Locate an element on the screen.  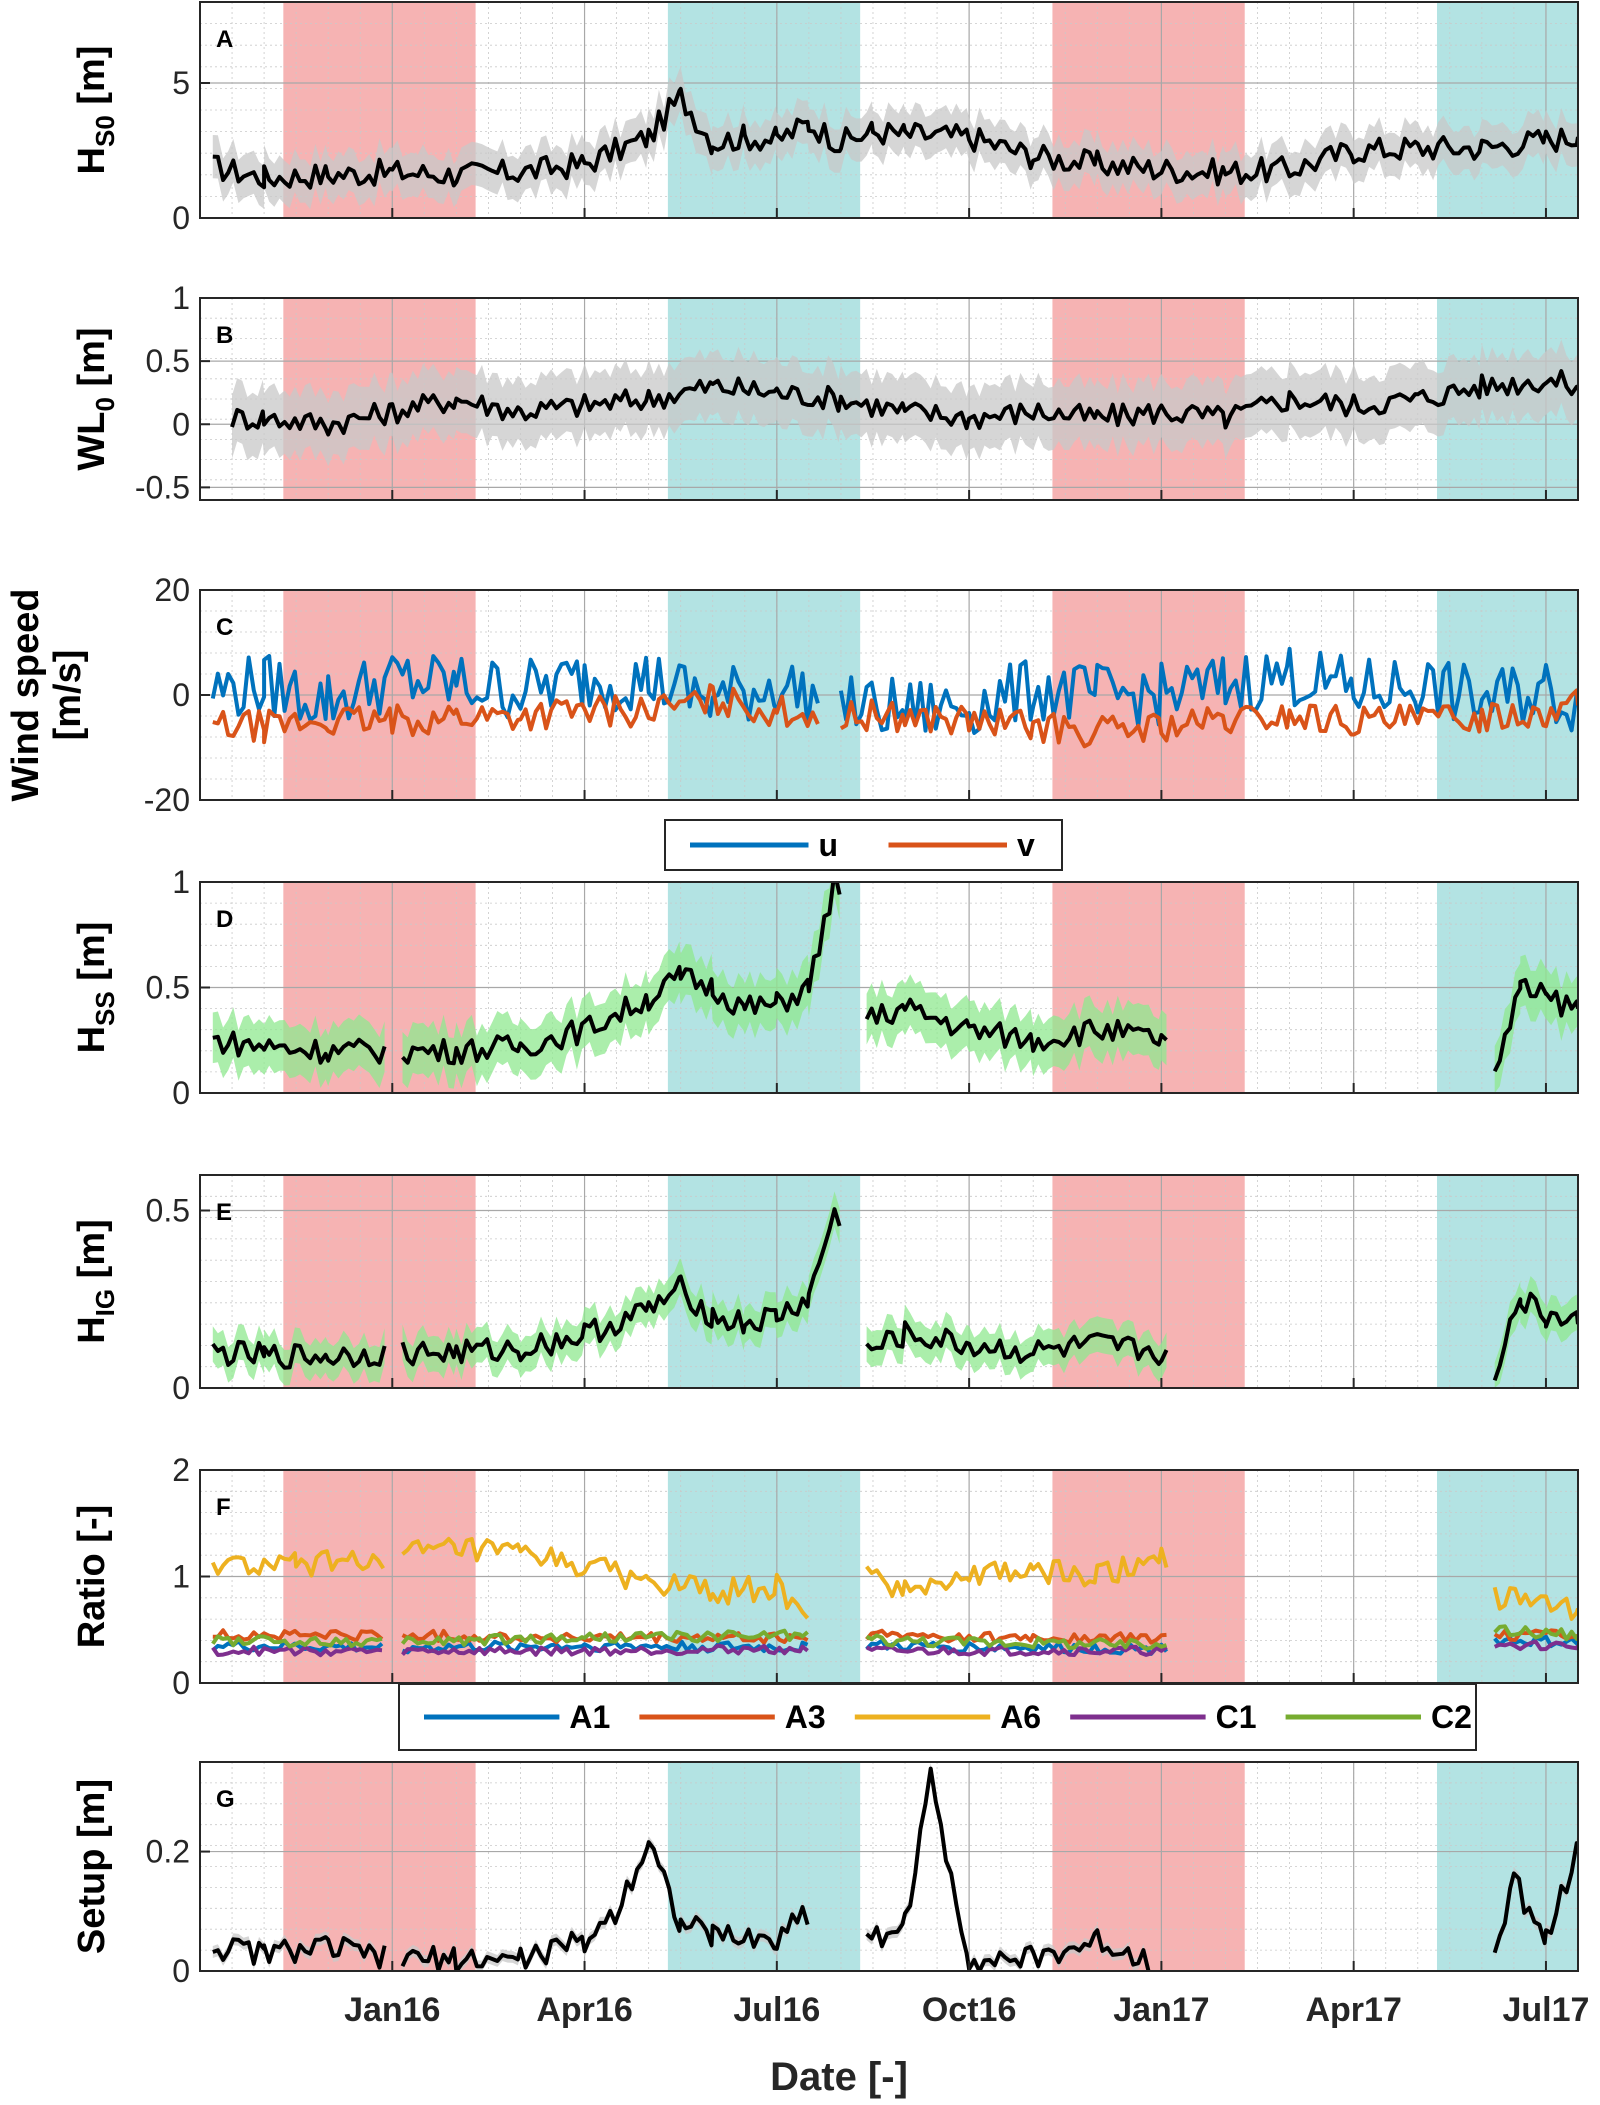
season-band-winter is located at coordinates (1148, 1866).